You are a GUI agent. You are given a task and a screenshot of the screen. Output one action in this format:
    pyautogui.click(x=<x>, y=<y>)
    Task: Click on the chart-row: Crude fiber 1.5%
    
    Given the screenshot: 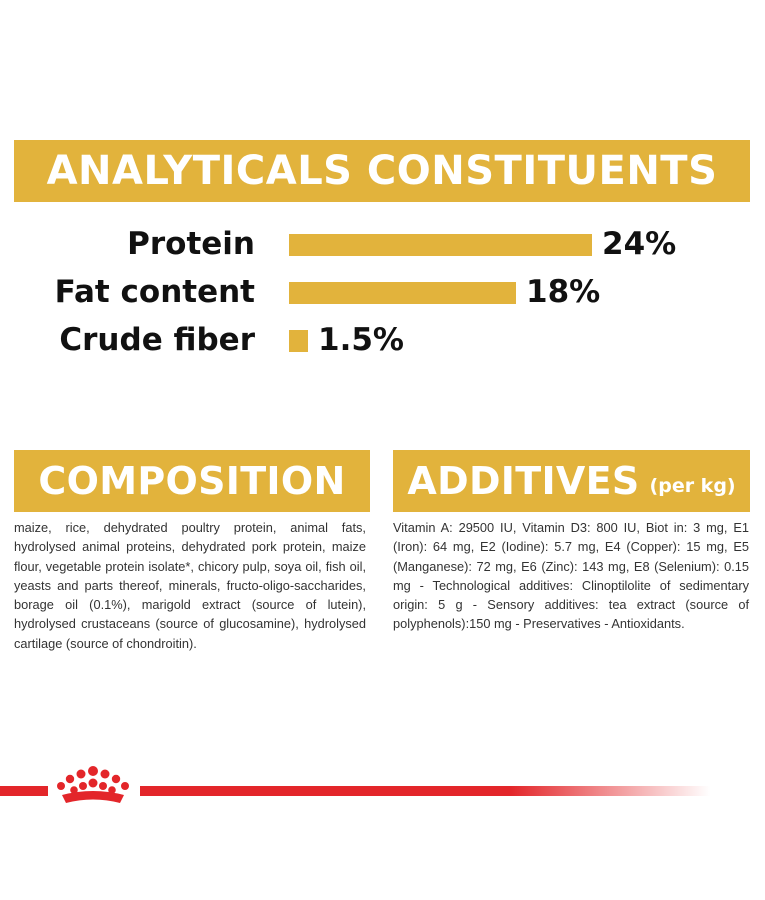 What is the action you would take?
    pyautogui.click(x=382, y=340)
    